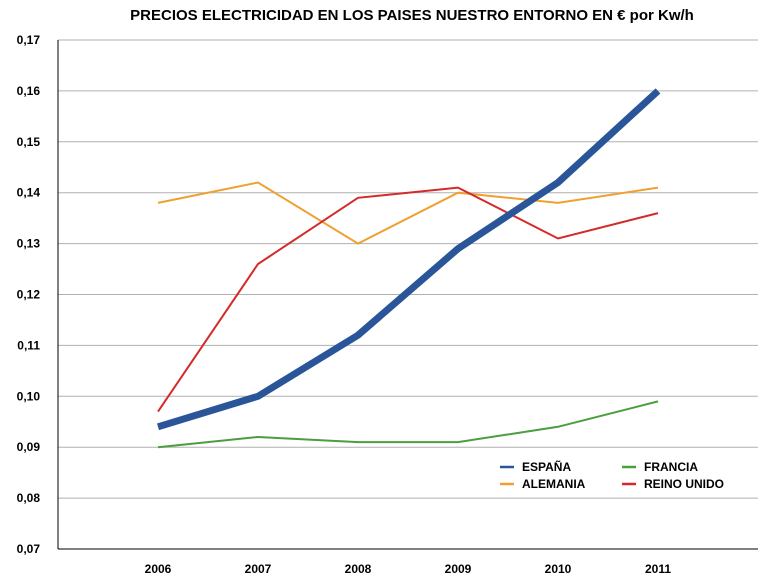 This screenshot has width=780, height=581. Describe the element at coordinates (671, 467) in the screenshot. I see `legend-label: FRANCIA` at that location.